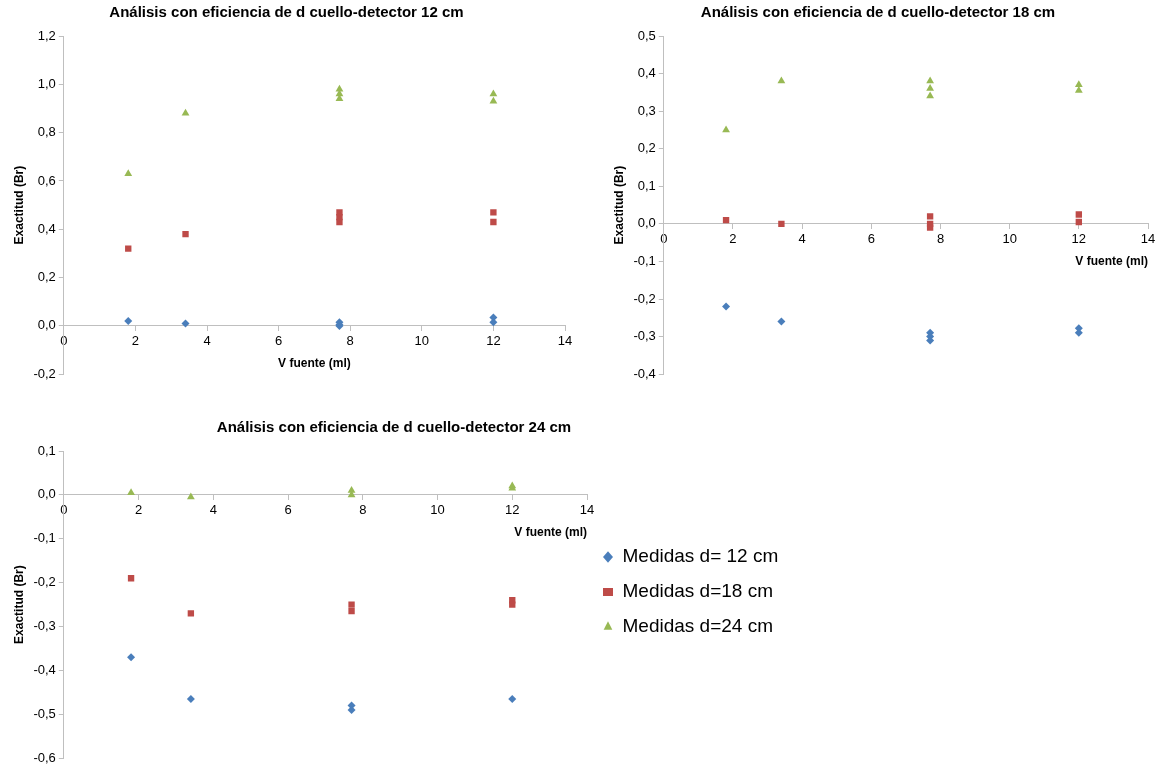  I want to click on y-tick-label: -0,6, so click(44, 757).